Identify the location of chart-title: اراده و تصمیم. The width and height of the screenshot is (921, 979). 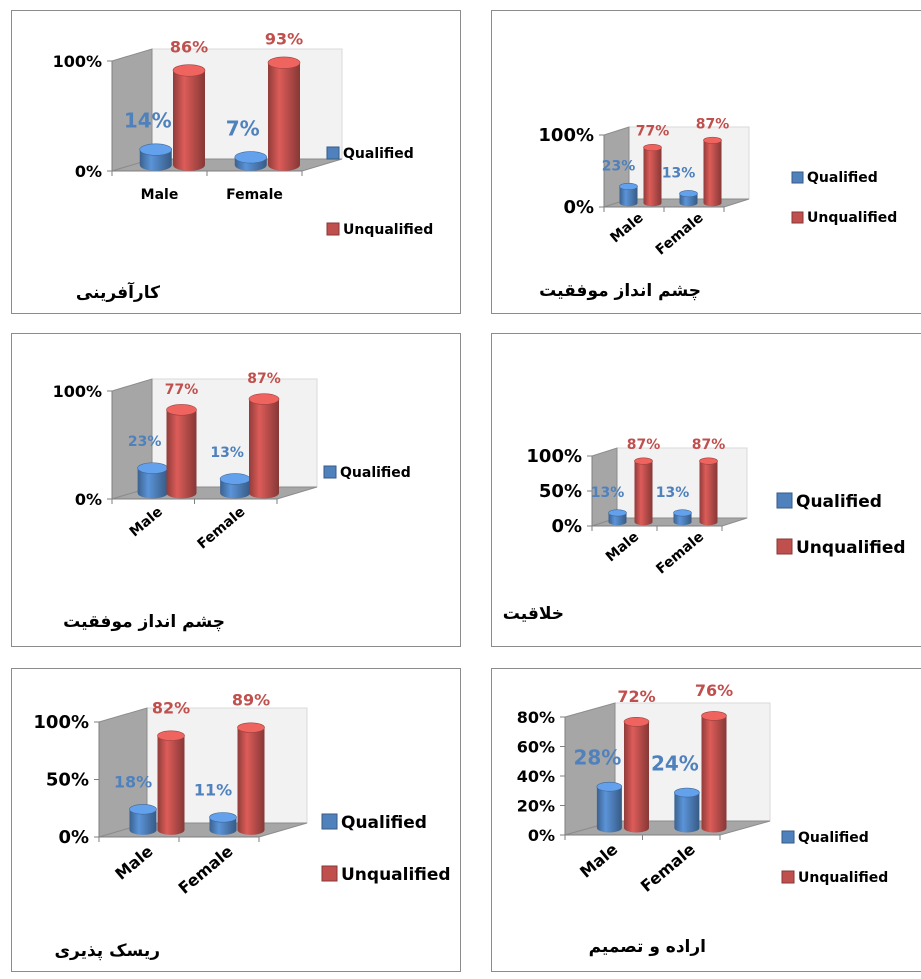
(647, 947).